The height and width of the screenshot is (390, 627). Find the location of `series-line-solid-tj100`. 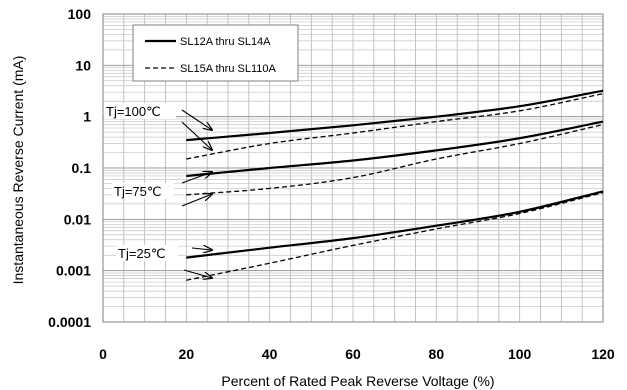

series-line-solid-tj100 is located at coordinates (395, 115).